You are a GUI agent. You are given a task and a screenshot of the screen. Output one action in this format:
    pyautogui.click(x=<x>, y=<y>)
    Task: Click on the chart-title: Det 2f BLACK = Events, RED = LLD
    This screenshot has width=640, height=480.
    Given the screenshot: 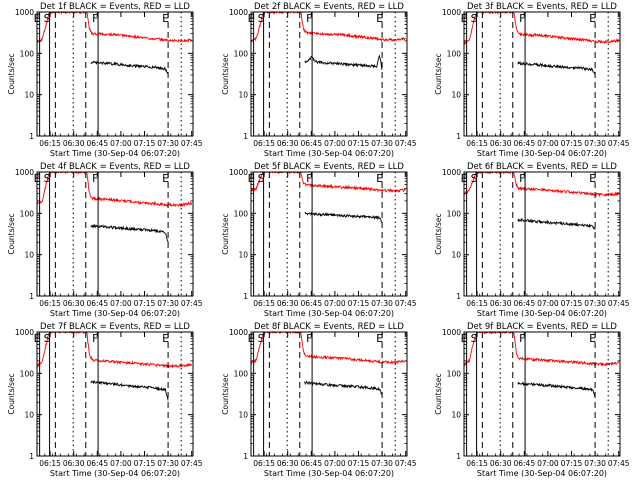 What is the action you would take?
    pyautogui.click(x=329, y=7)
    